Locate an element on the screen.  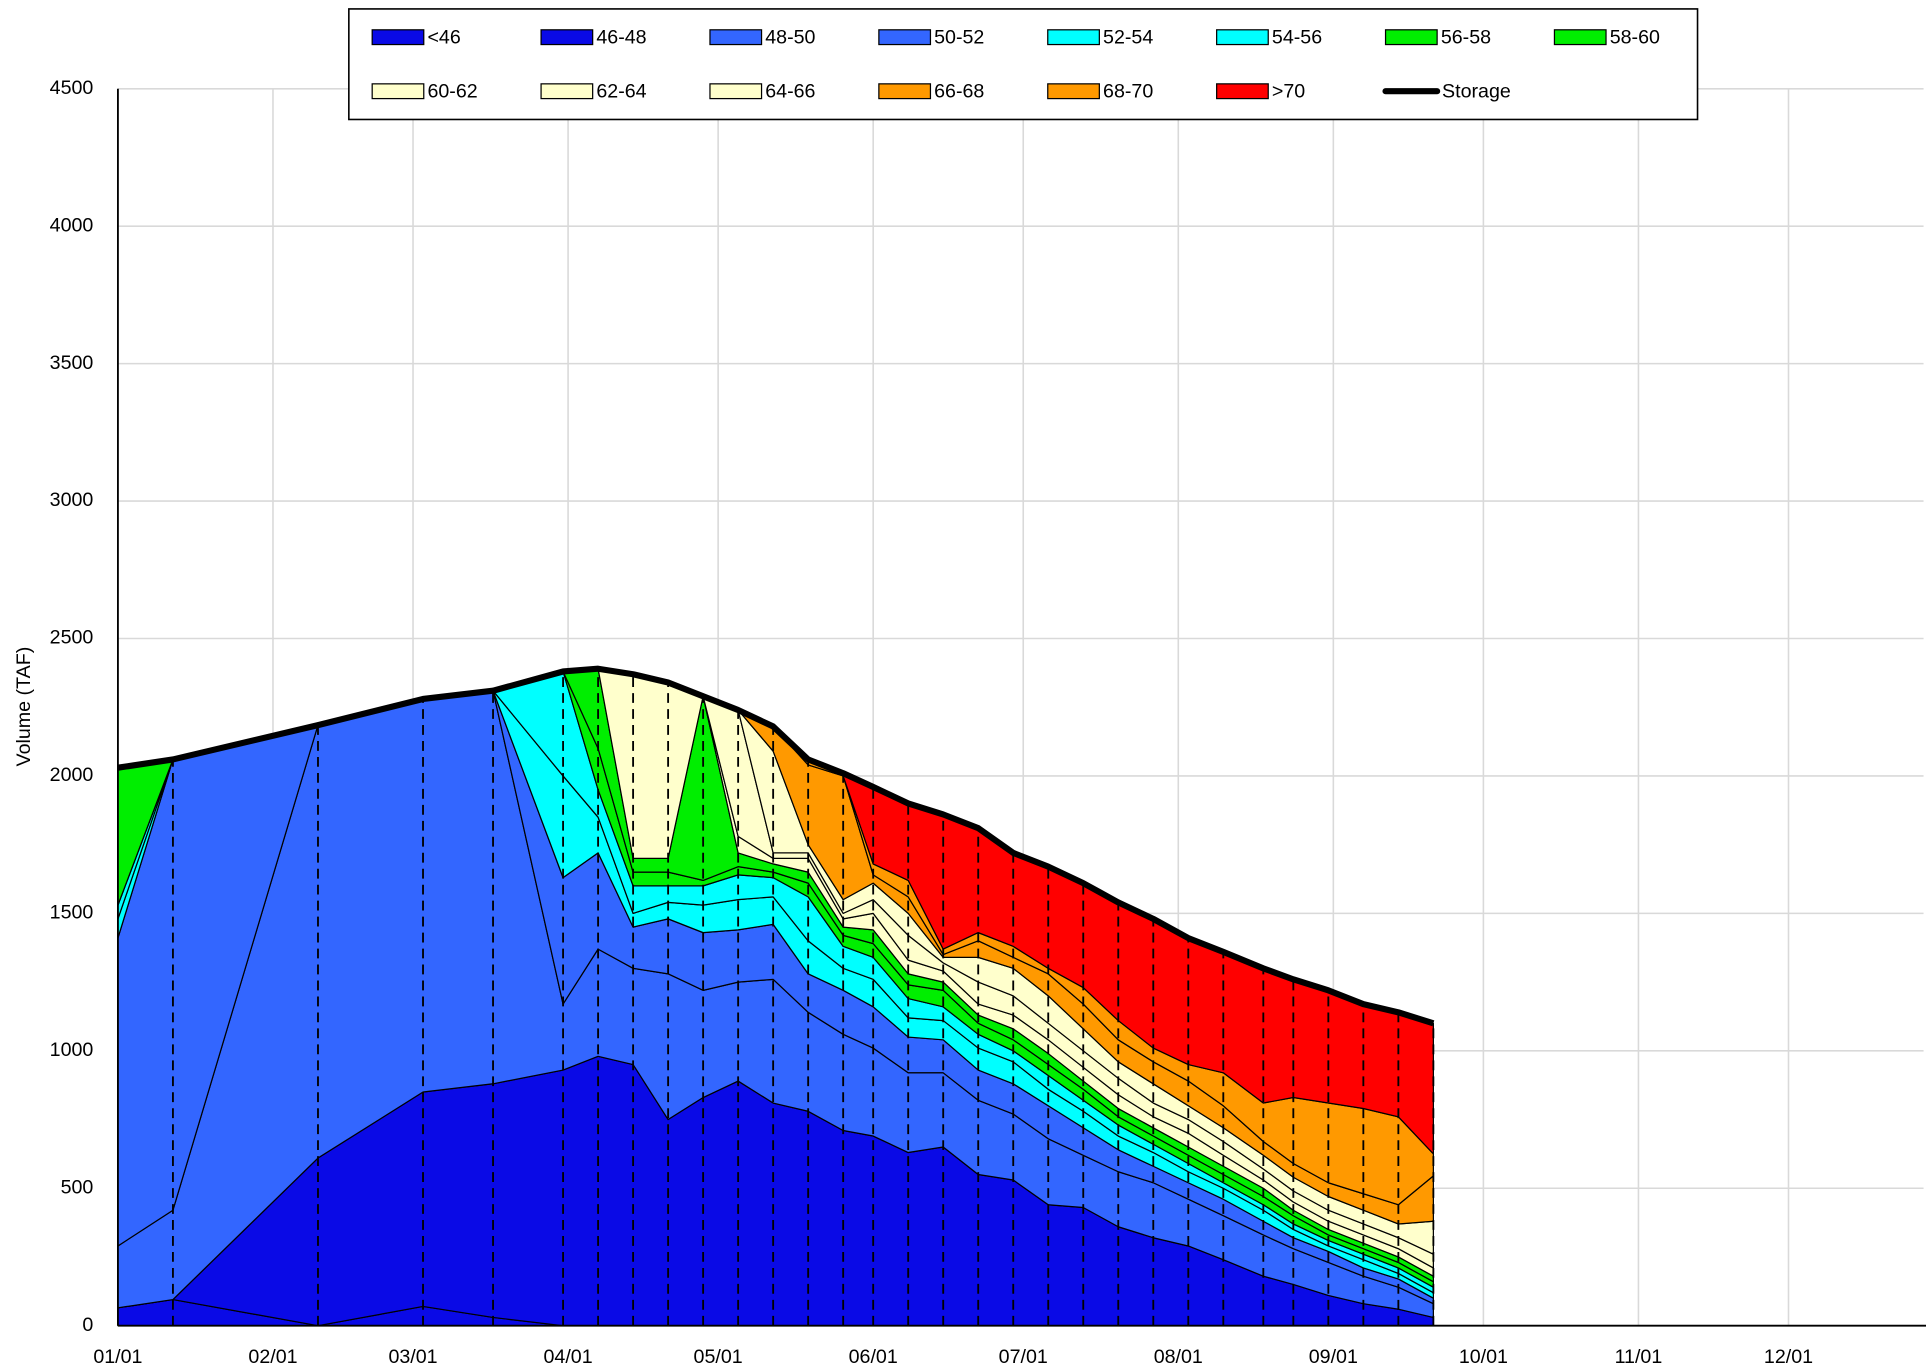
y-tick-label: 2500 is located at coordinates (72, 638).